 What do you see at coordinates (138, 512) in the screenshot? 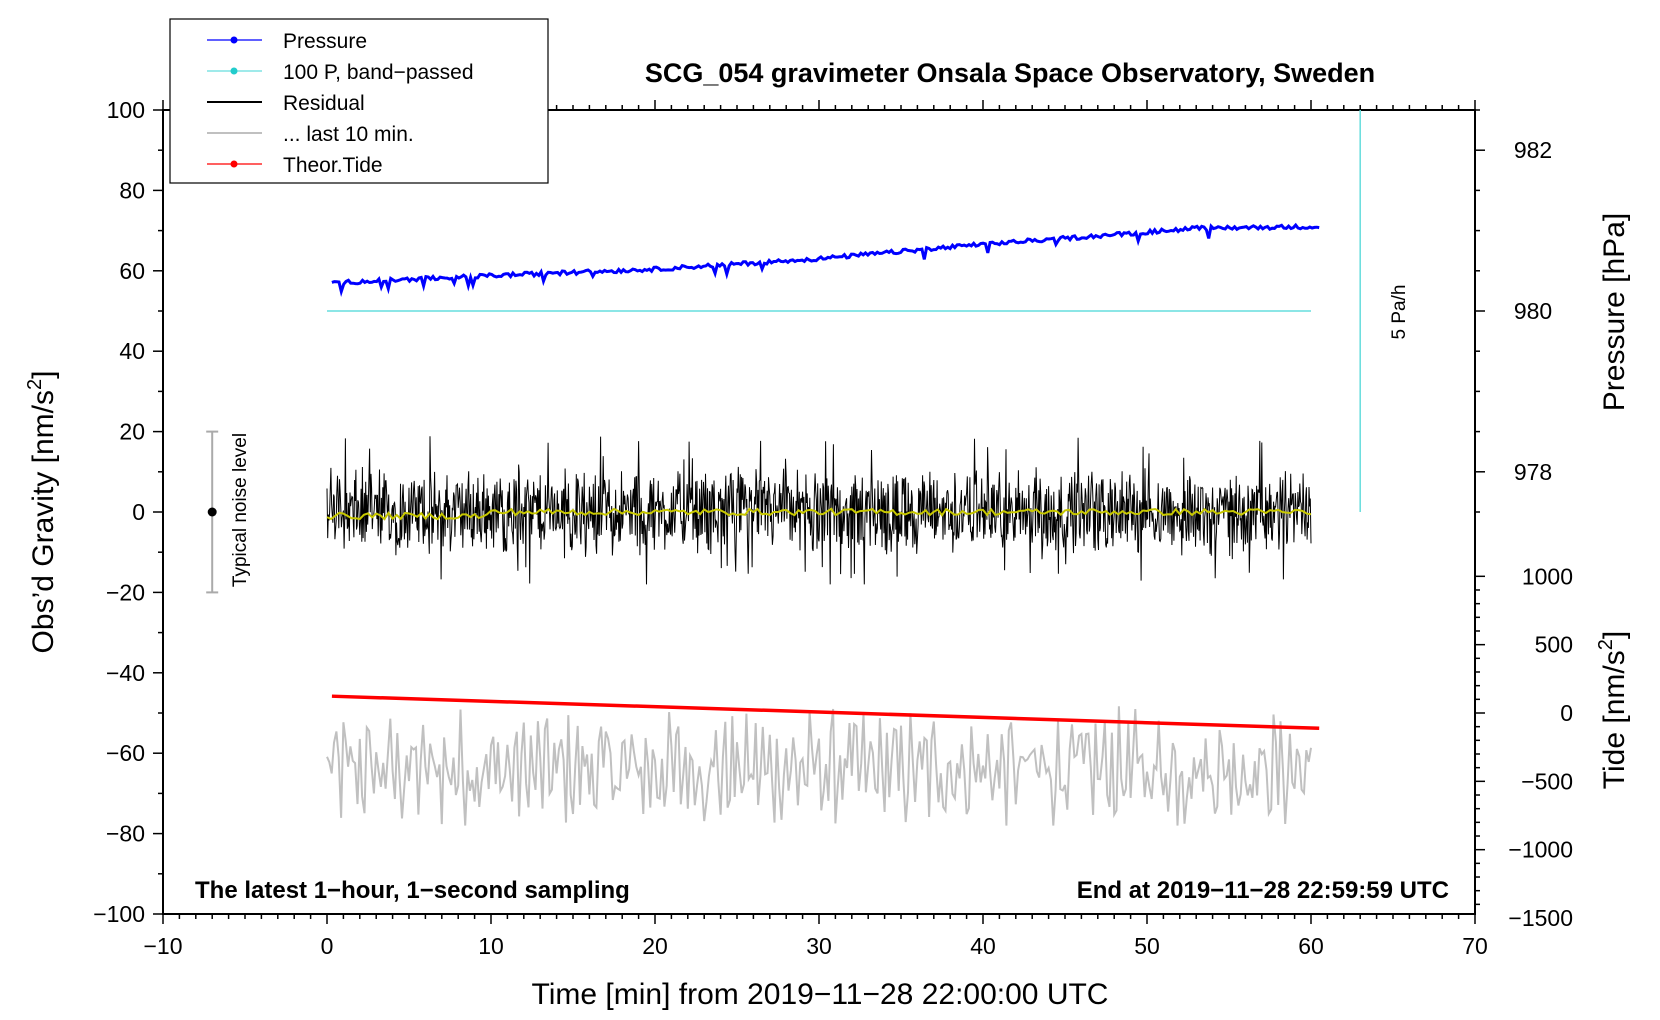
I see `y-tick-label: 0` at bounding box center [138, 512].